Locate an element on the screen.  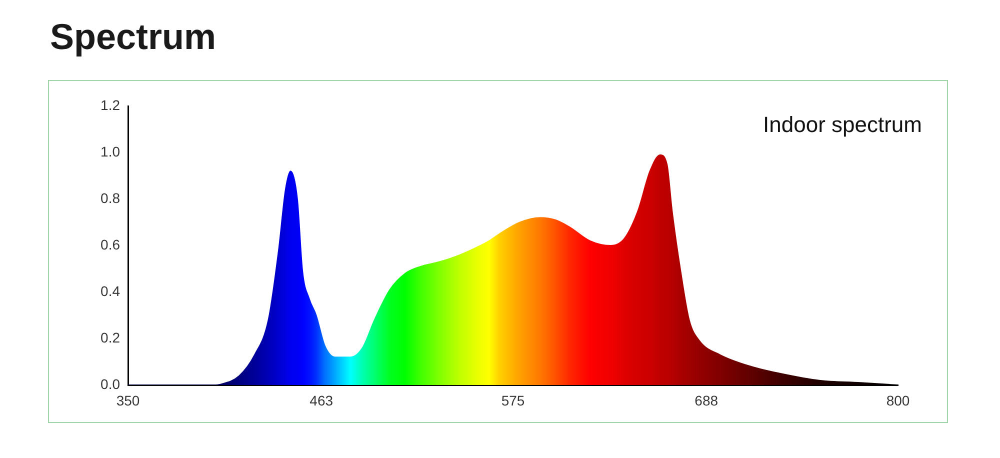
x-tick-label: 463 is located at coordinates (322, 400).